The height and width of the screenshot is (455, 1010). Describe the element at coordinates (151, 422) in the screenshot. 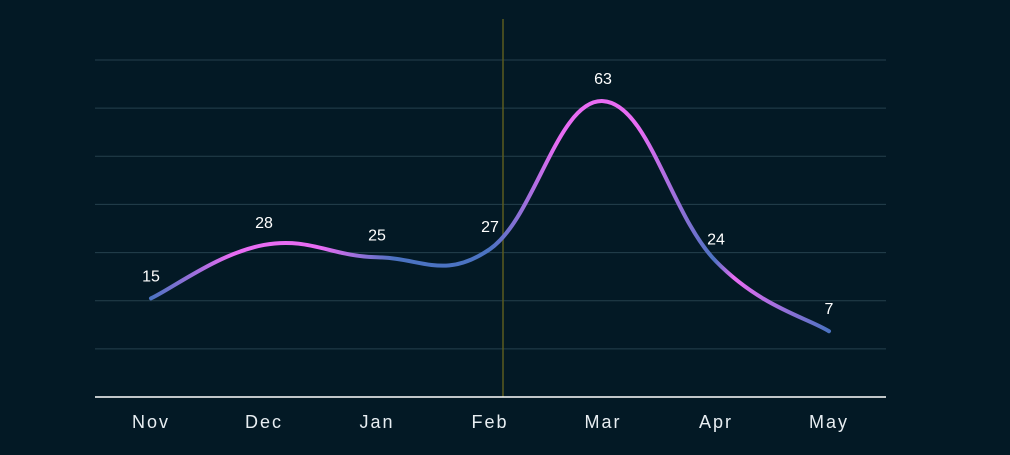

I see `x-tick-label-nov: Nov` at that location.